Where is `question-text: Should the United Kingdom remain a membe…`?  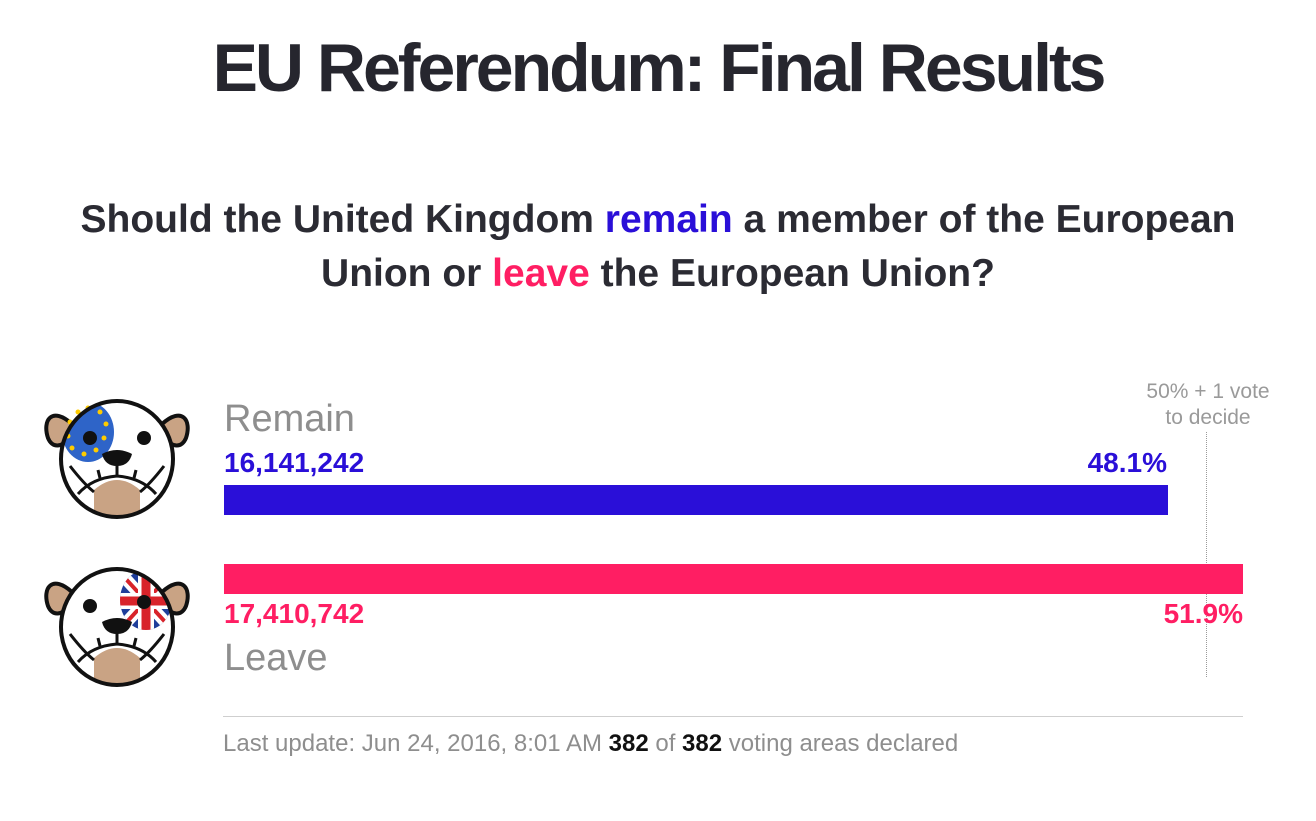 question-text: Should the United Kingdom remain a membe… is located at coordinates (658, 247).